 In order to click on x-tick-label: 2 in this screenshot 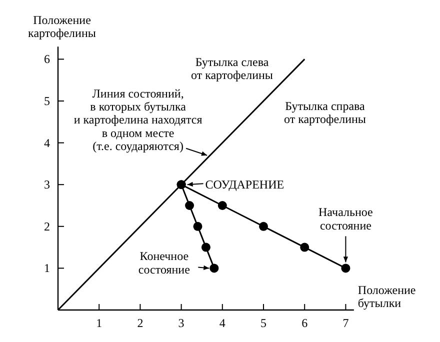, I will do `click(140, 323)`.